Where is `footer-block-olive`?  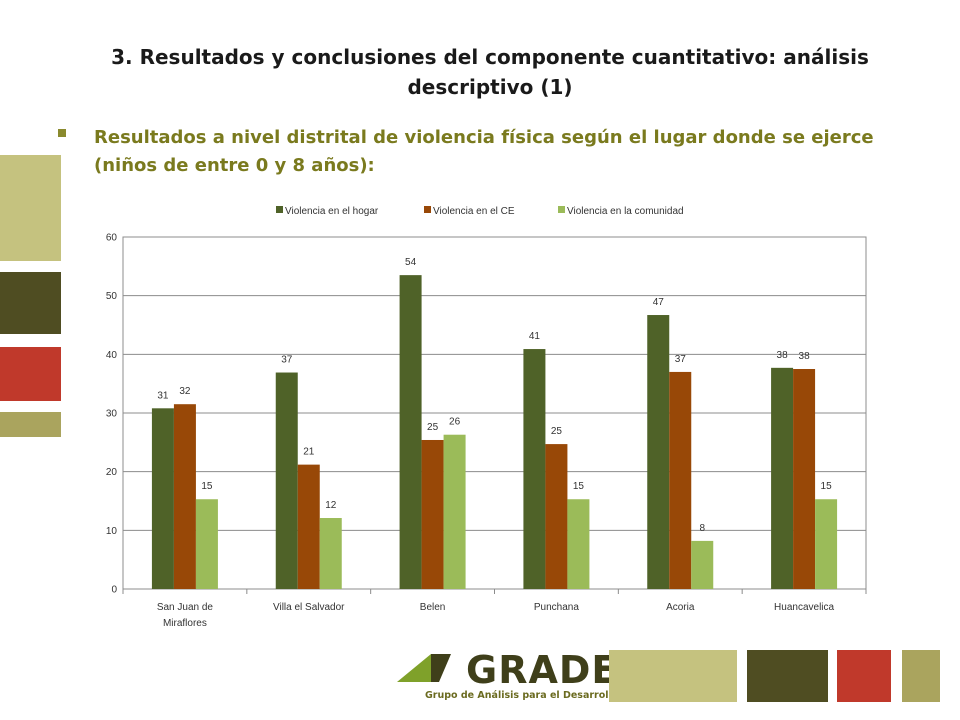 footer-block-olive is located at coordinates (921, 676).